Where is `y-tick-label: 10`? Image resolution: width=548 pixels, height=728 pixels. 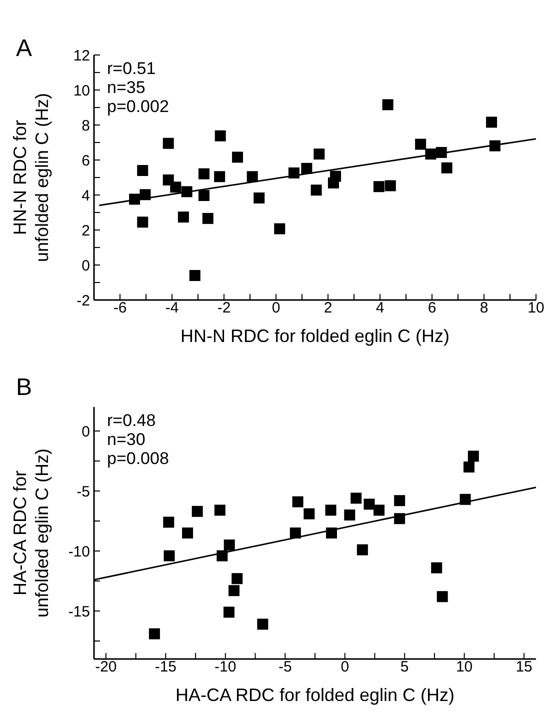
y-tick-label: 10 is located at coordinates (81, 91).